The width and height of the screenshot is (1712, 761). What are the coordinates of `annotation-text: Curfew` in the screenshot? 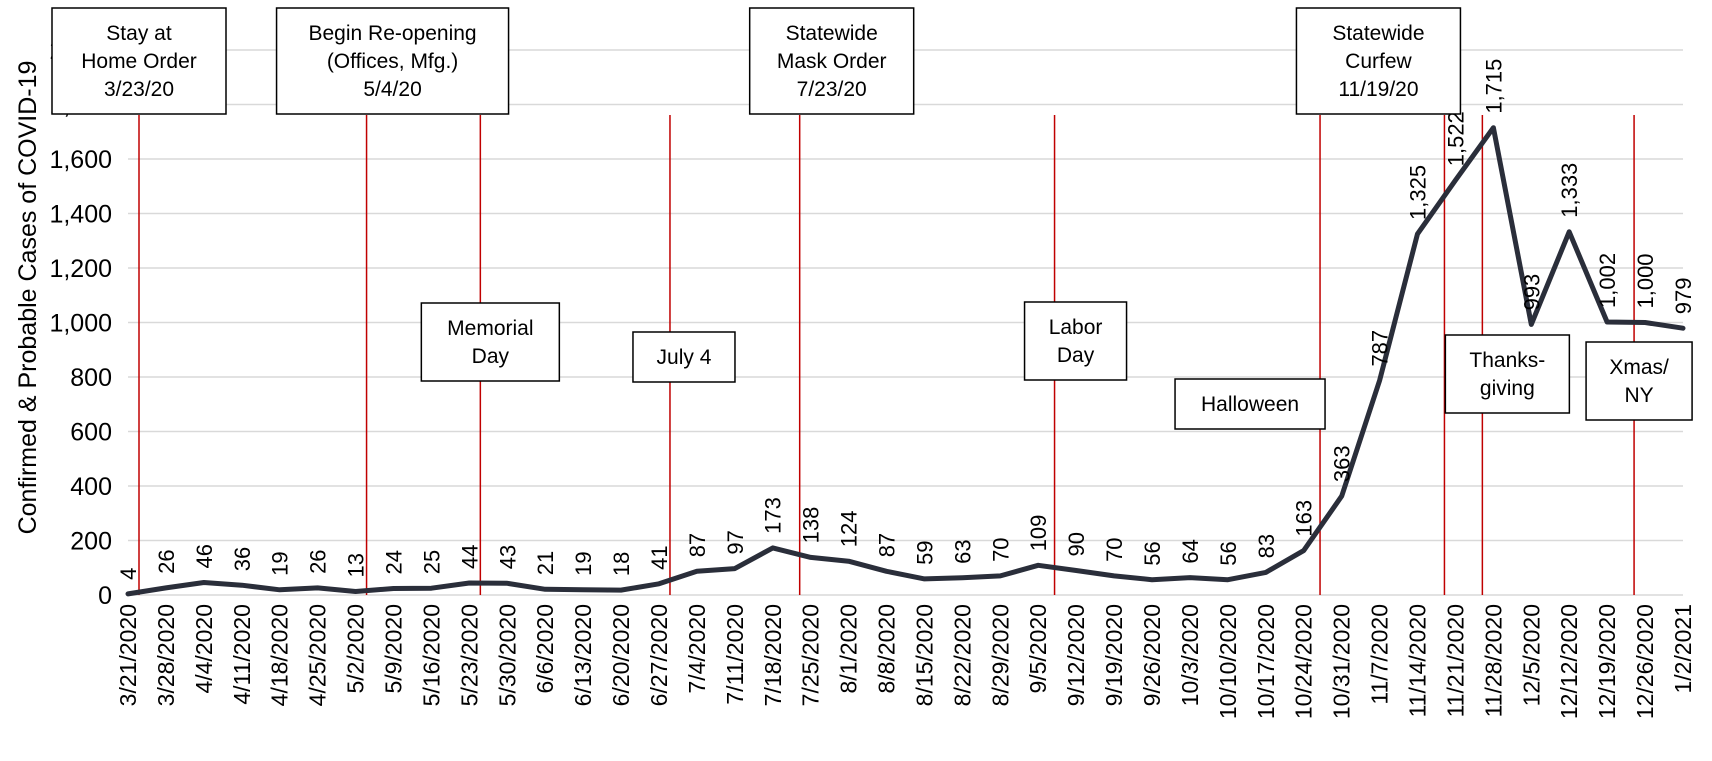 It's located at (1378, 61).